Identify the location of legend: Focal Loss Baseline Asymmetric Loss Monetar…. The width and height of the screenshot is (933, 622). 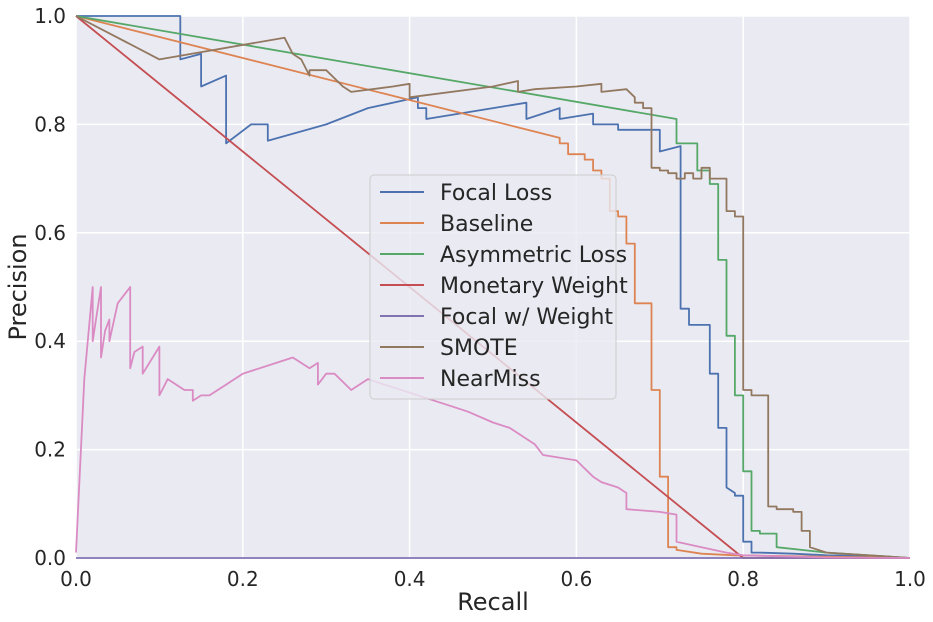
(498, 287).